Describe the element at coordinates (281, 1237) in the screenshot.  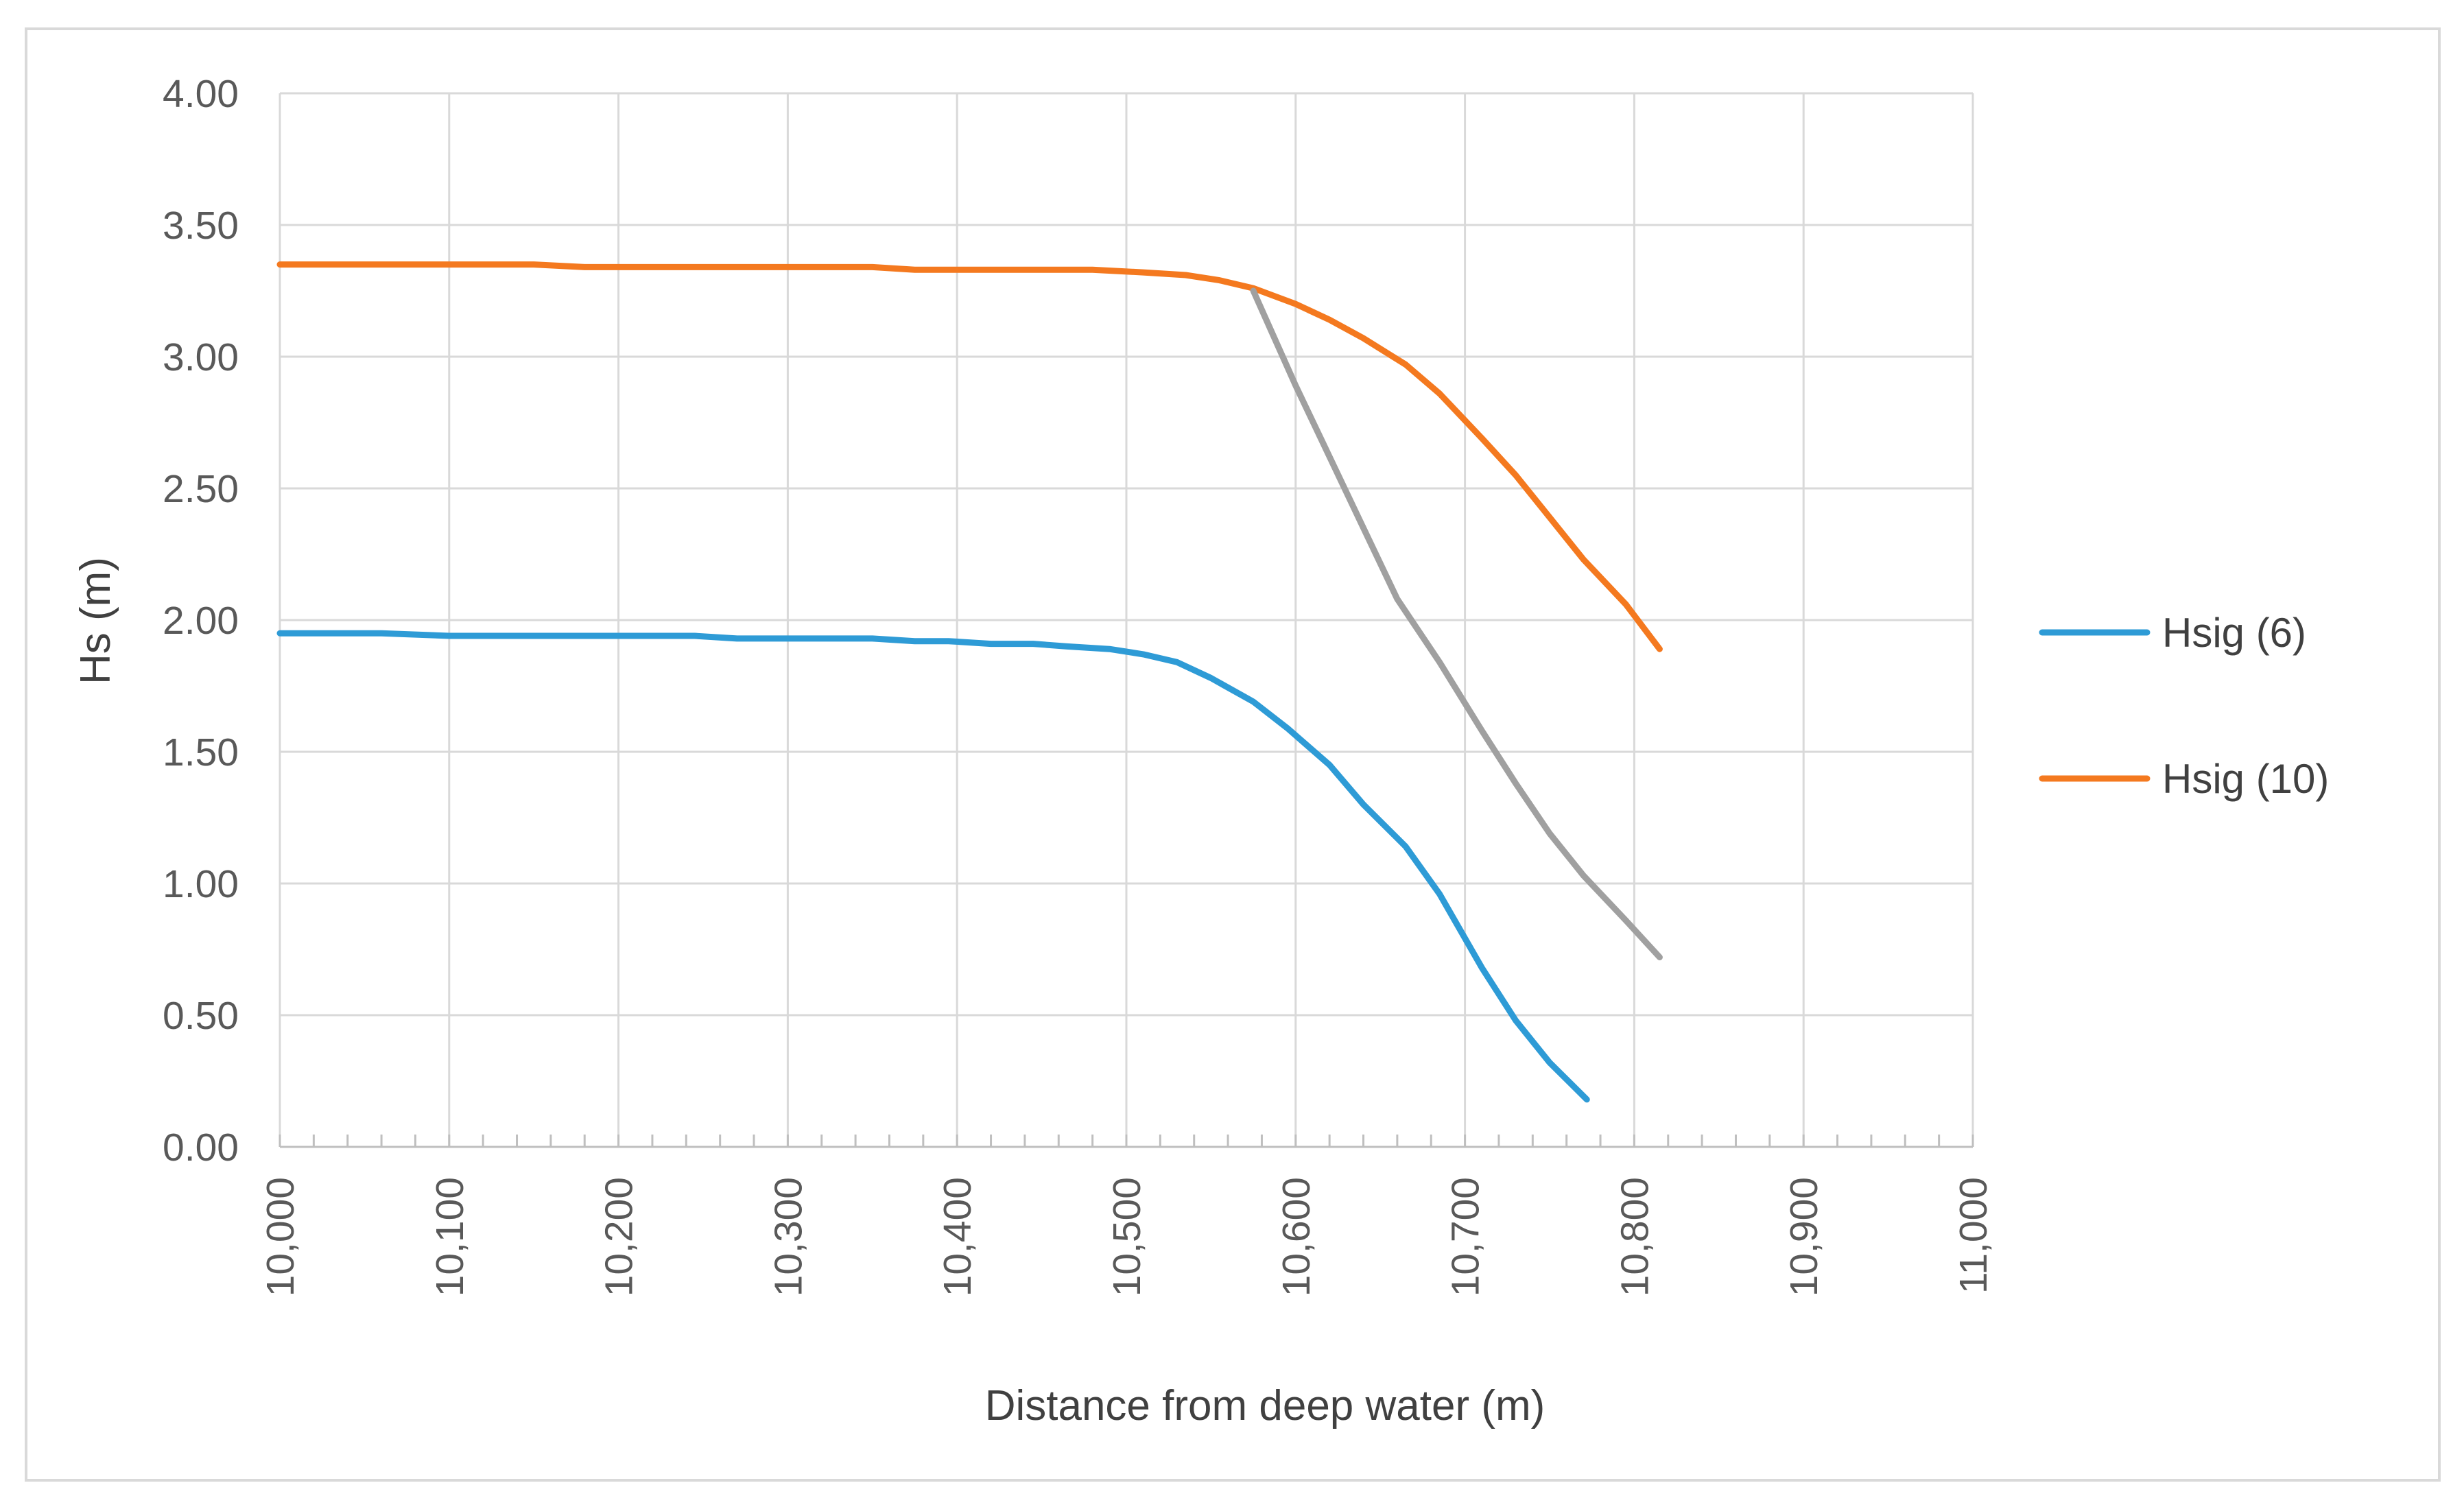
I see `x-tick-label: 10,000` at that location.